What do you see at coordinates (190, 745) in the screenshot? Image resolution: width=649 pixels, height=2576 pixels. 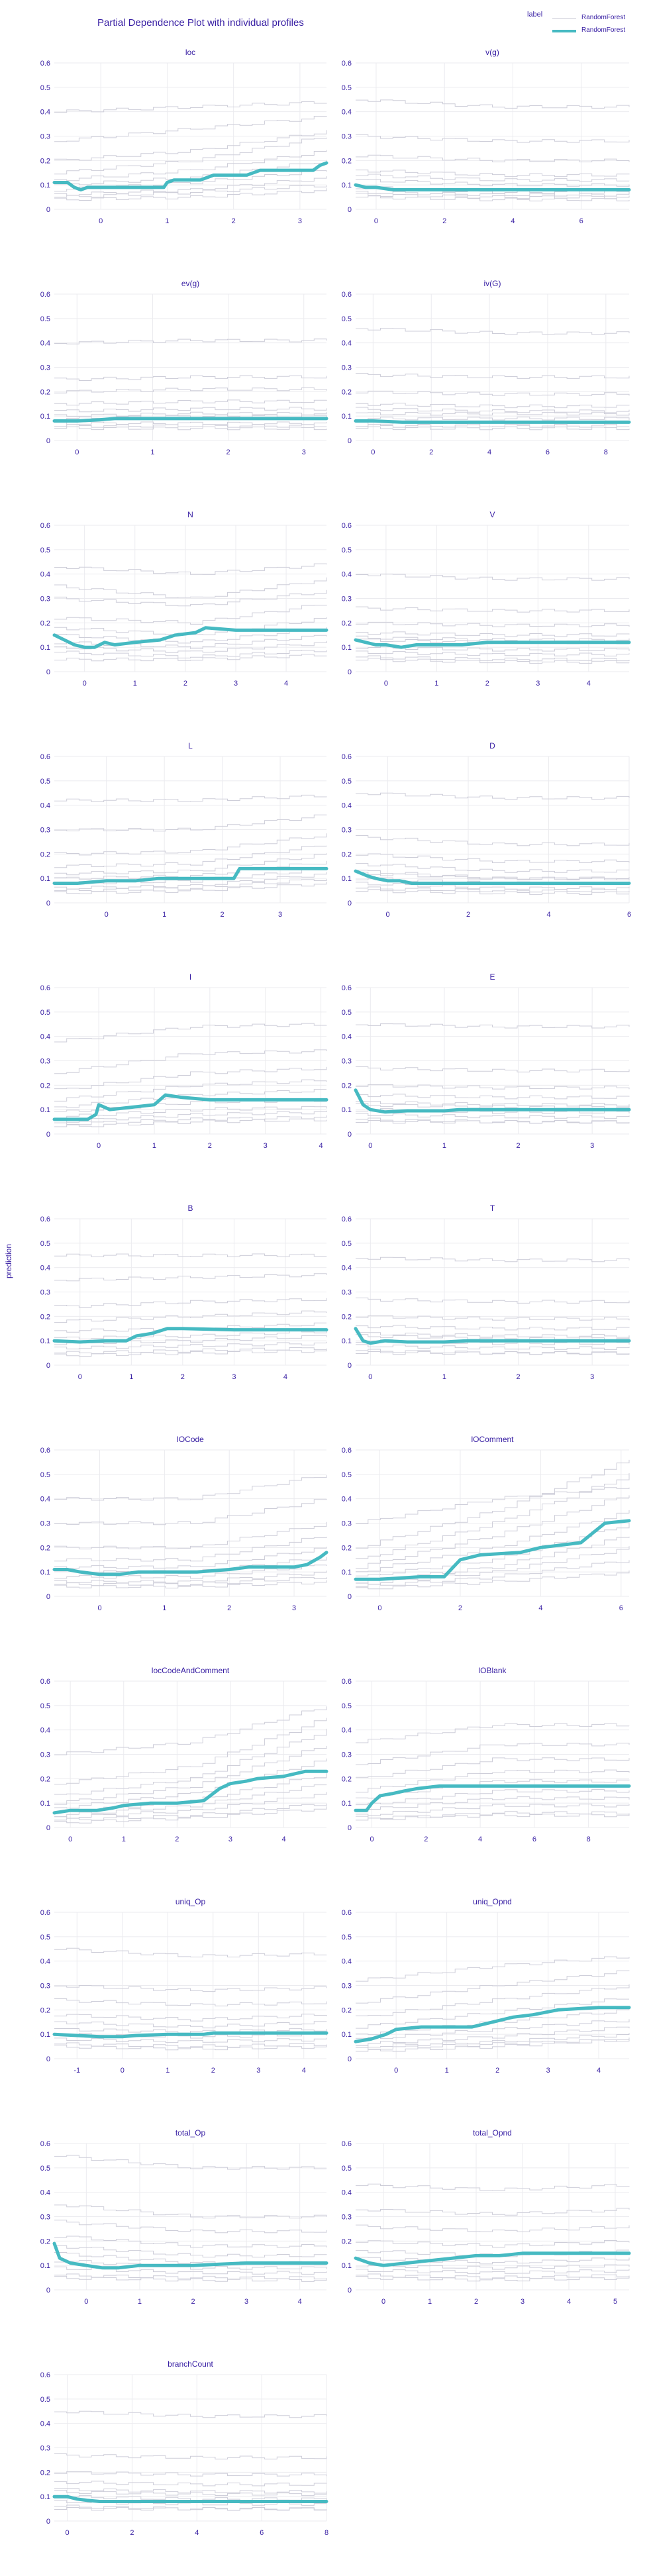 I see `panel-title: L` at bounding box center [190, 745].